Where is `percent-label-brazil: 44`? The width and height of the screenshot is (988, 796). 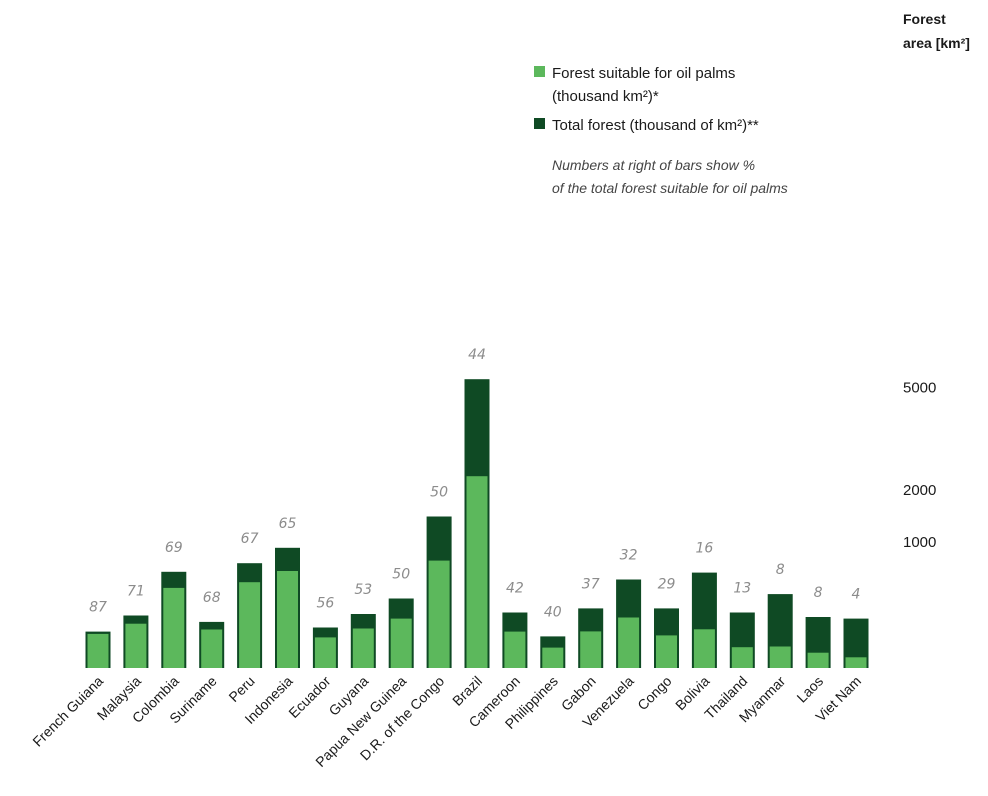
percent-label-brazil: 44 is located at coordinates (477, 355).